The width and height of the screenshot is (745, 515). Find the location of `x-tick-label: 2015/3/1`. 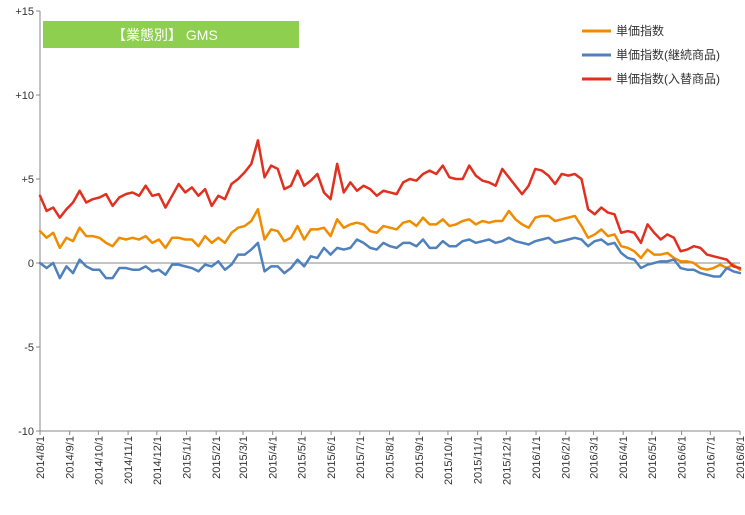

x-tick-label: 2015/3/1 is located at coordinates (244, 457).